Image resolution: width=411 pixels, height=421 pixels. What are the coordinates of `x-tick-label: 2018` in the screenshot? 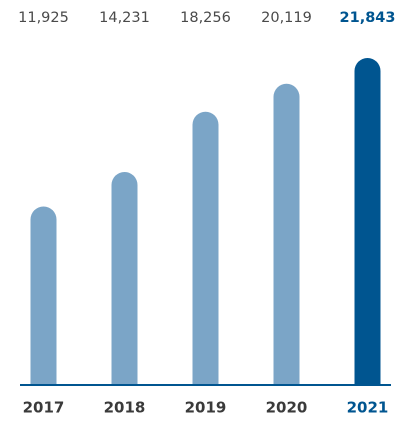 It's located at (125, 408).